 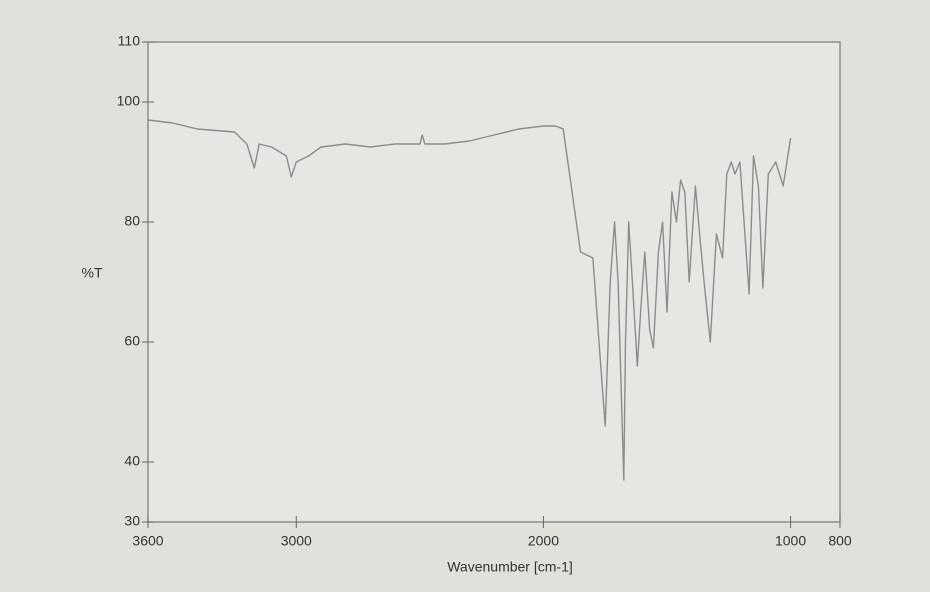 What do you see at coordinates (132, 221) in the screenshot?
I see `y-tick-label: 80` at bounding box center [132, 221].